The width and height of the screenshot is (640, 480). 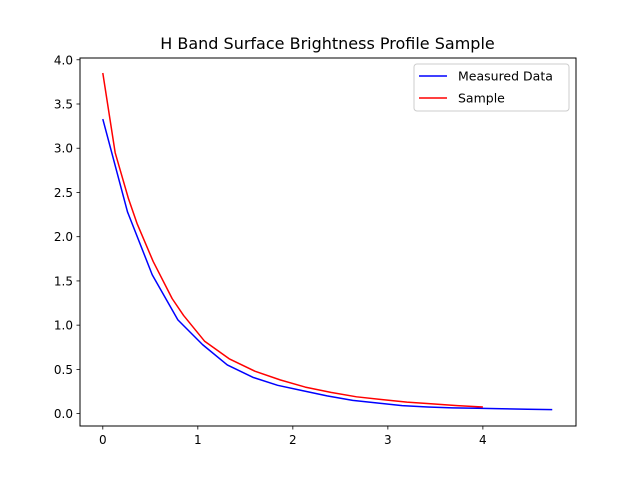 What do you see at coordinates (327, 43) in the screenshot?
I see `chart-title: H Band Surface Brightness Profile Sample` at bounding box center [327, 43].